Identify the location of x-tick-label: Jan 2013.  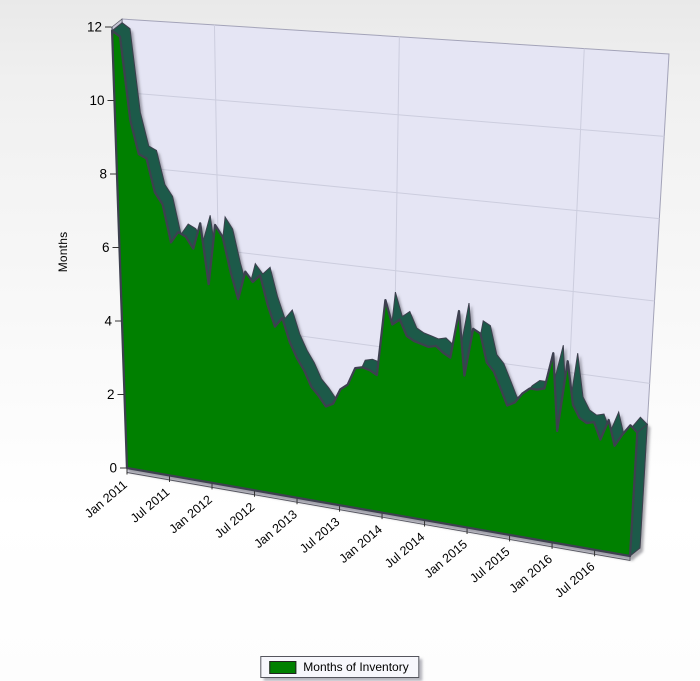
(276, 529).